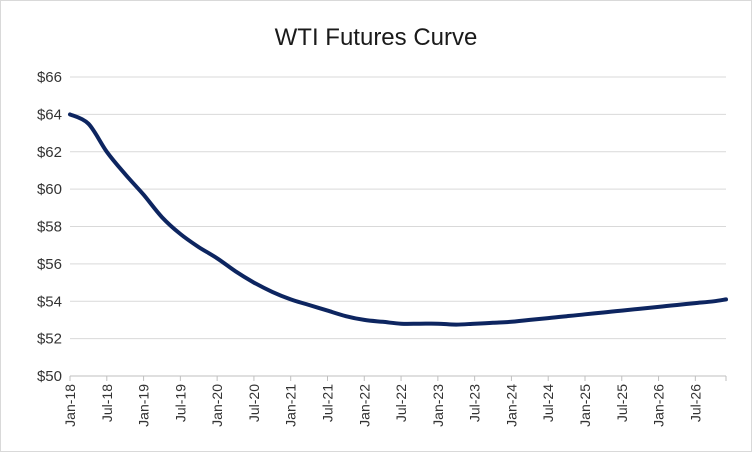 The height and width of the screenshot is (452, 752). I want to click on y-tick-label: $58, so click(49, 227).